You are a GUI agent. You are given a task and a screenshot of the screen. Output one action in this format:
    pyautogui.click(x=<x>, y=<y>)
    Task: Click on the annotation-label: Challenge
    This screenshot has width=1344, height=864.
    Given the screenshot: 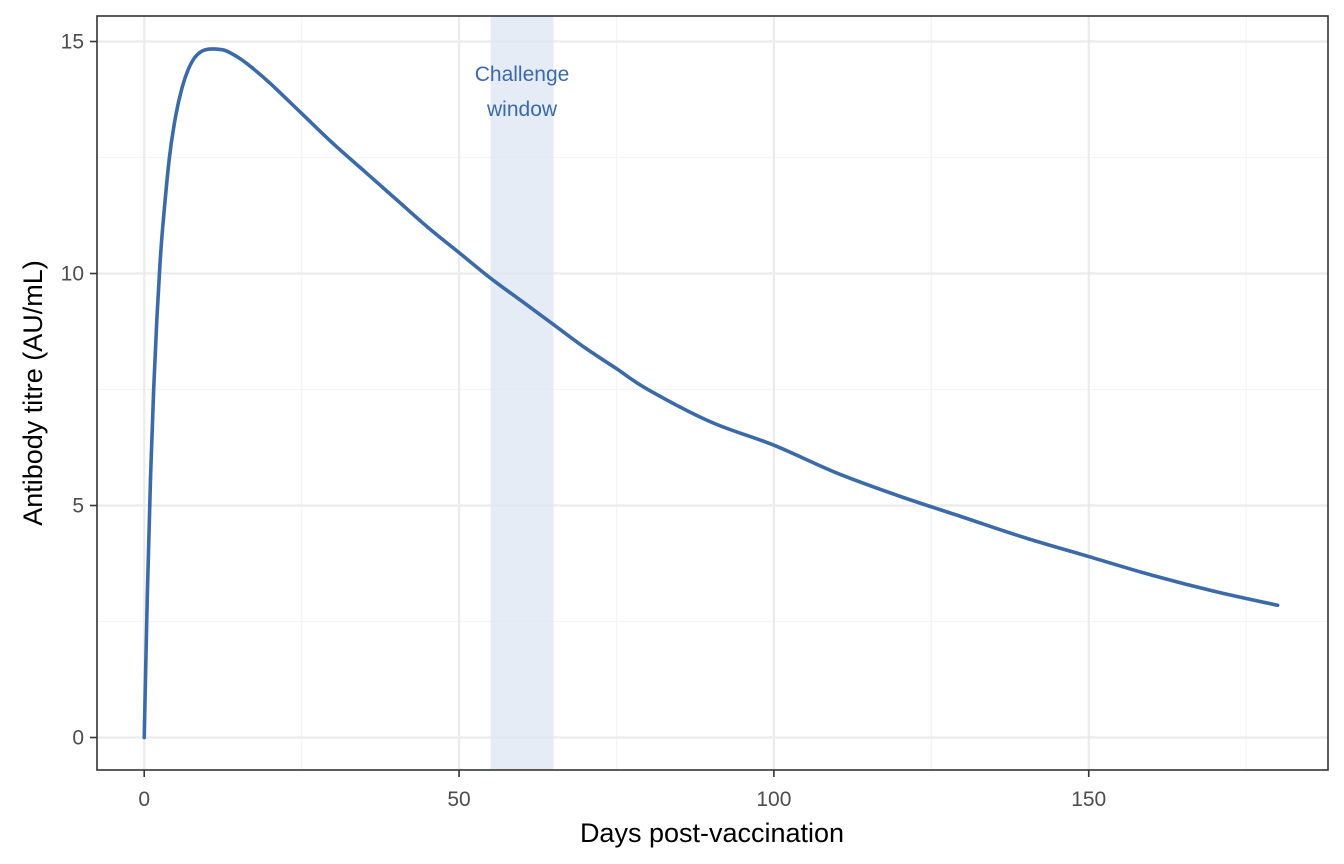 What is the action you would take?
    pyautogui.click(x=522, y=74)
    